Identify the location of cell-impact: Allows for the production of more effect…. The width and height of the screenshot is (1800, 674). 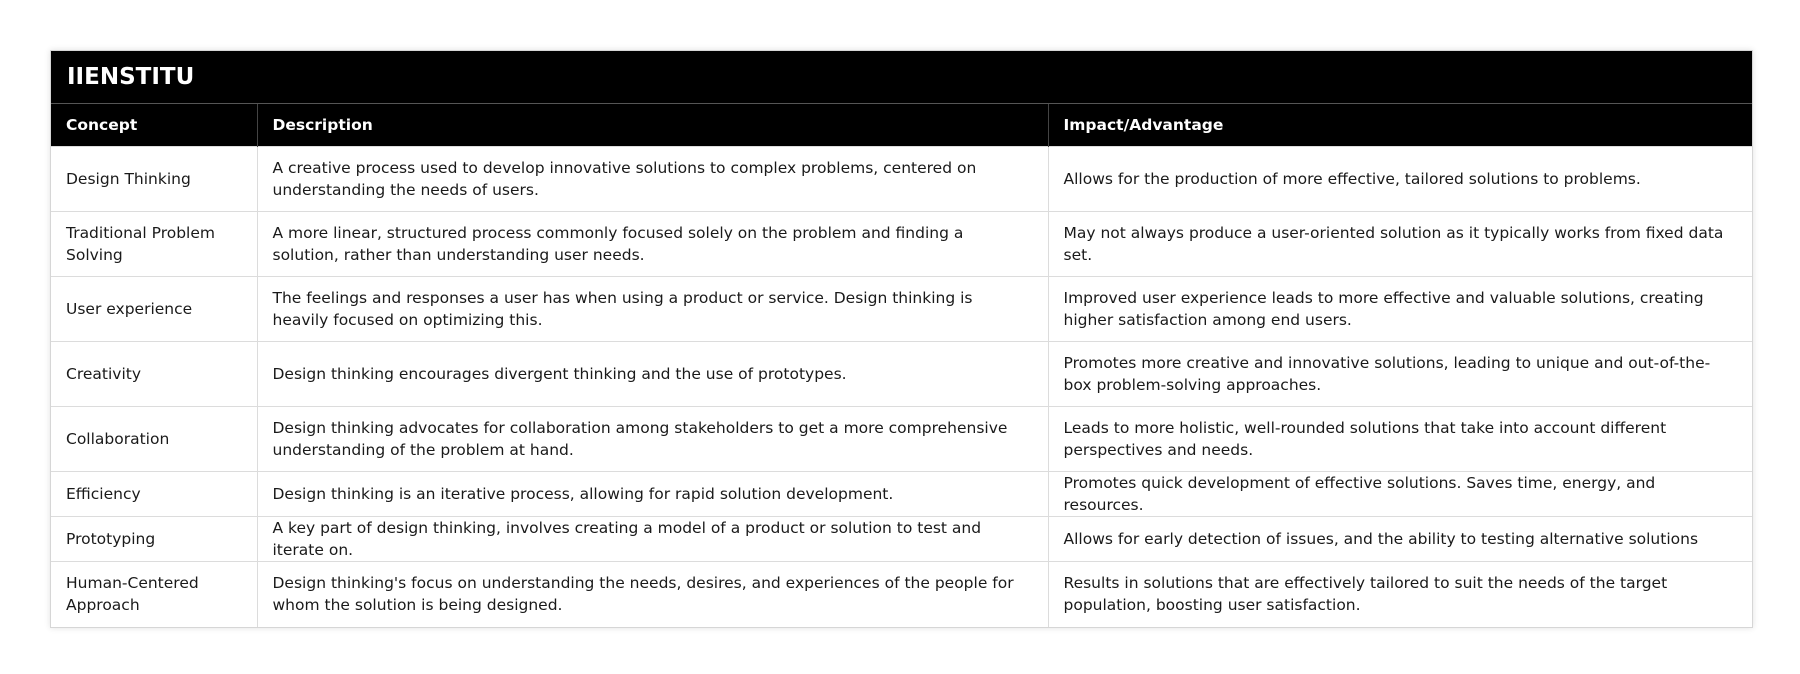
(1399, 179).